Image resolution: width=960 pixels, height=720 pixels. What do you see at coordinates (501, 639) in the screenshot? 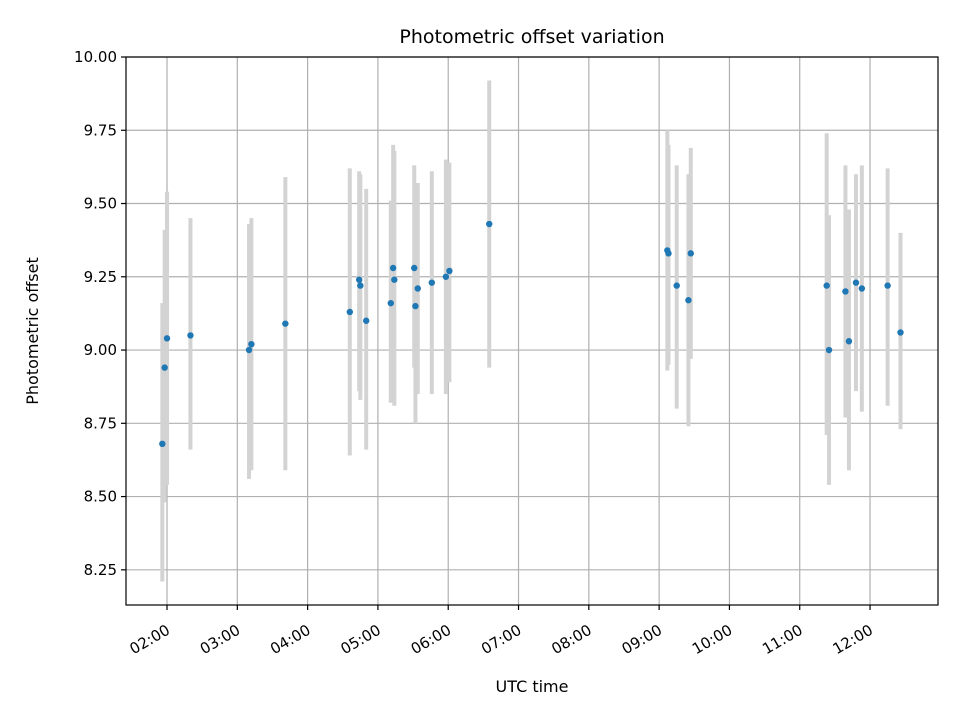
I see `x-tick-label: 07:00` at bounding box center [501, 639].